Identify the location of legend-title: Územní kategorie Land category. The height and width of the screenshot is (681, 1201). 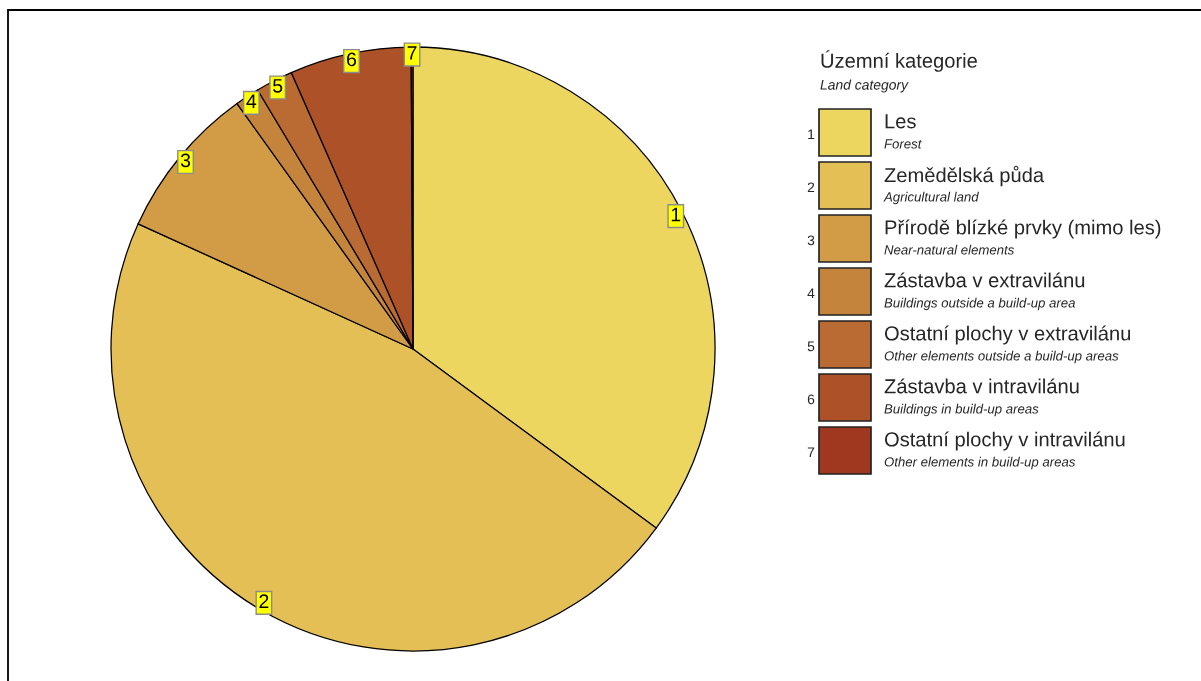
(898, 71).